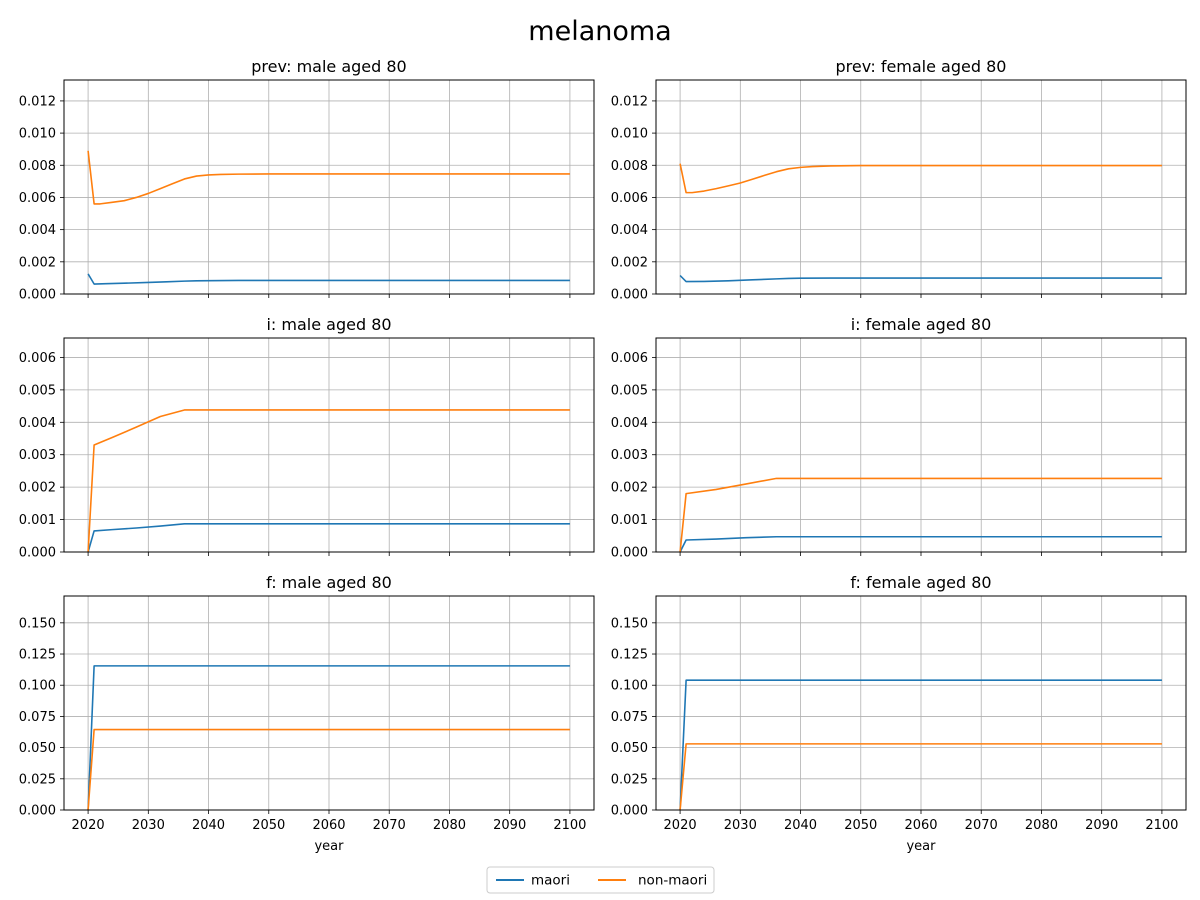  I want to click on subplot-title: f: male aged 80, so click(329, 582).